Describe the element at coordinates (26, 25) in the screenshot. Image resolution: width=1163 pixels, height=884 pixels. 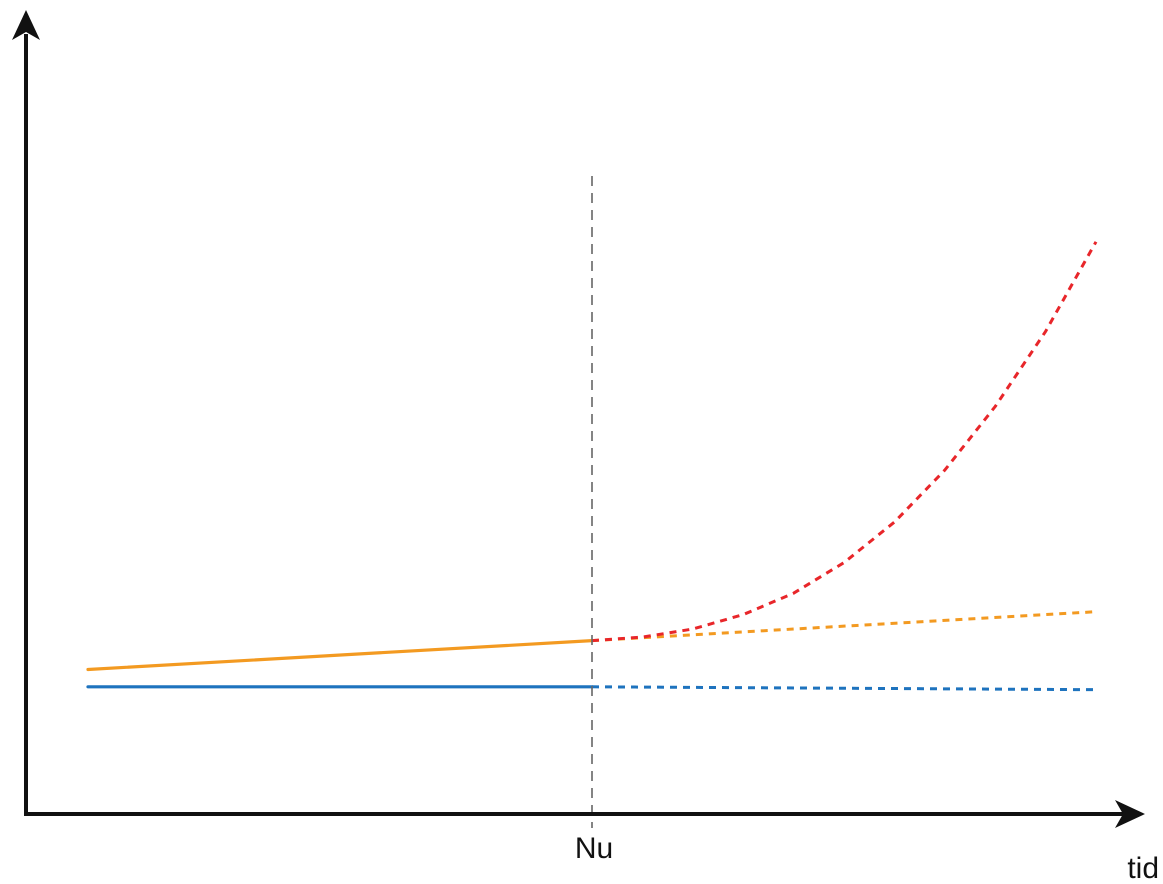
I see `y-axis-arrow-icon` at that location.